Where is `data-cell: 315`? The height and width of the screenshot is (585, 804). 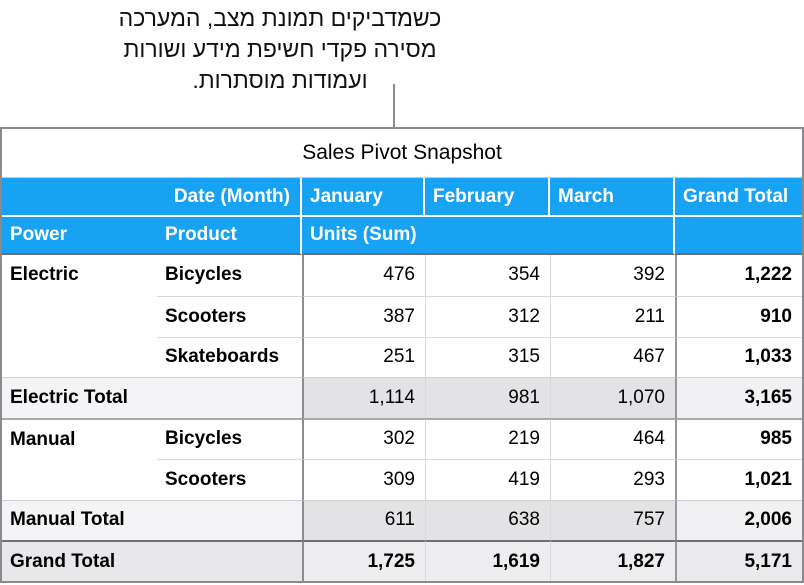
data-cell: 315 is located at coordinates (487, 357).